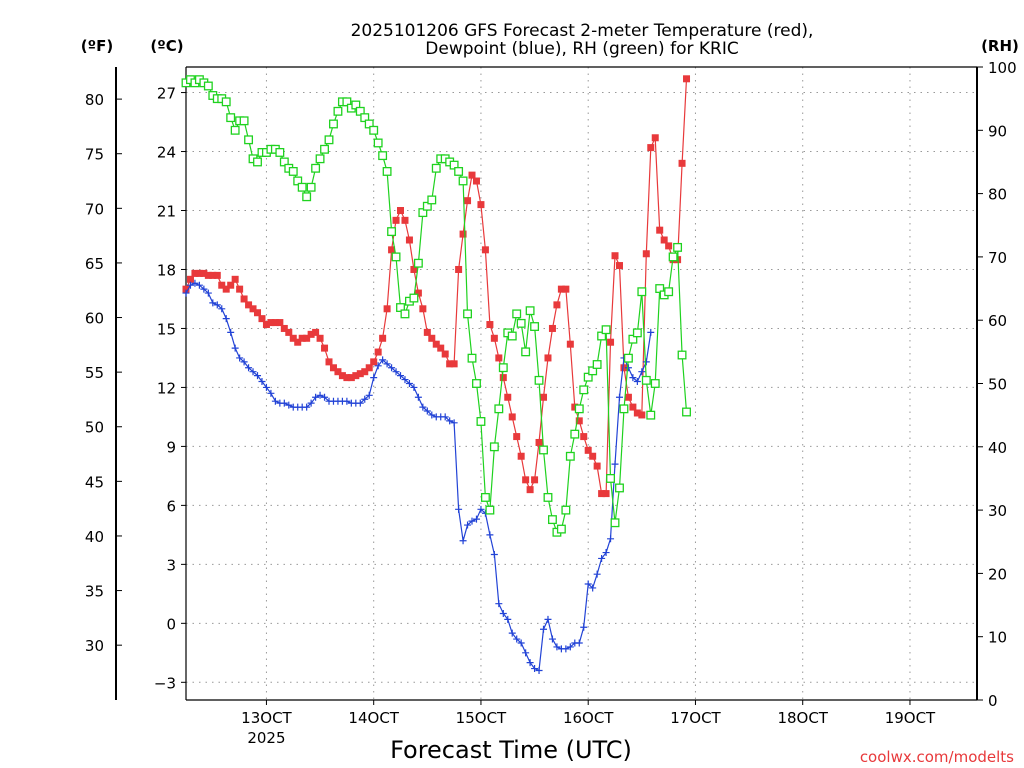 Image resolution: width=1024 pixels, height=768 pixels. I want to click on rh-tick-label: 30, so click(997, 511).